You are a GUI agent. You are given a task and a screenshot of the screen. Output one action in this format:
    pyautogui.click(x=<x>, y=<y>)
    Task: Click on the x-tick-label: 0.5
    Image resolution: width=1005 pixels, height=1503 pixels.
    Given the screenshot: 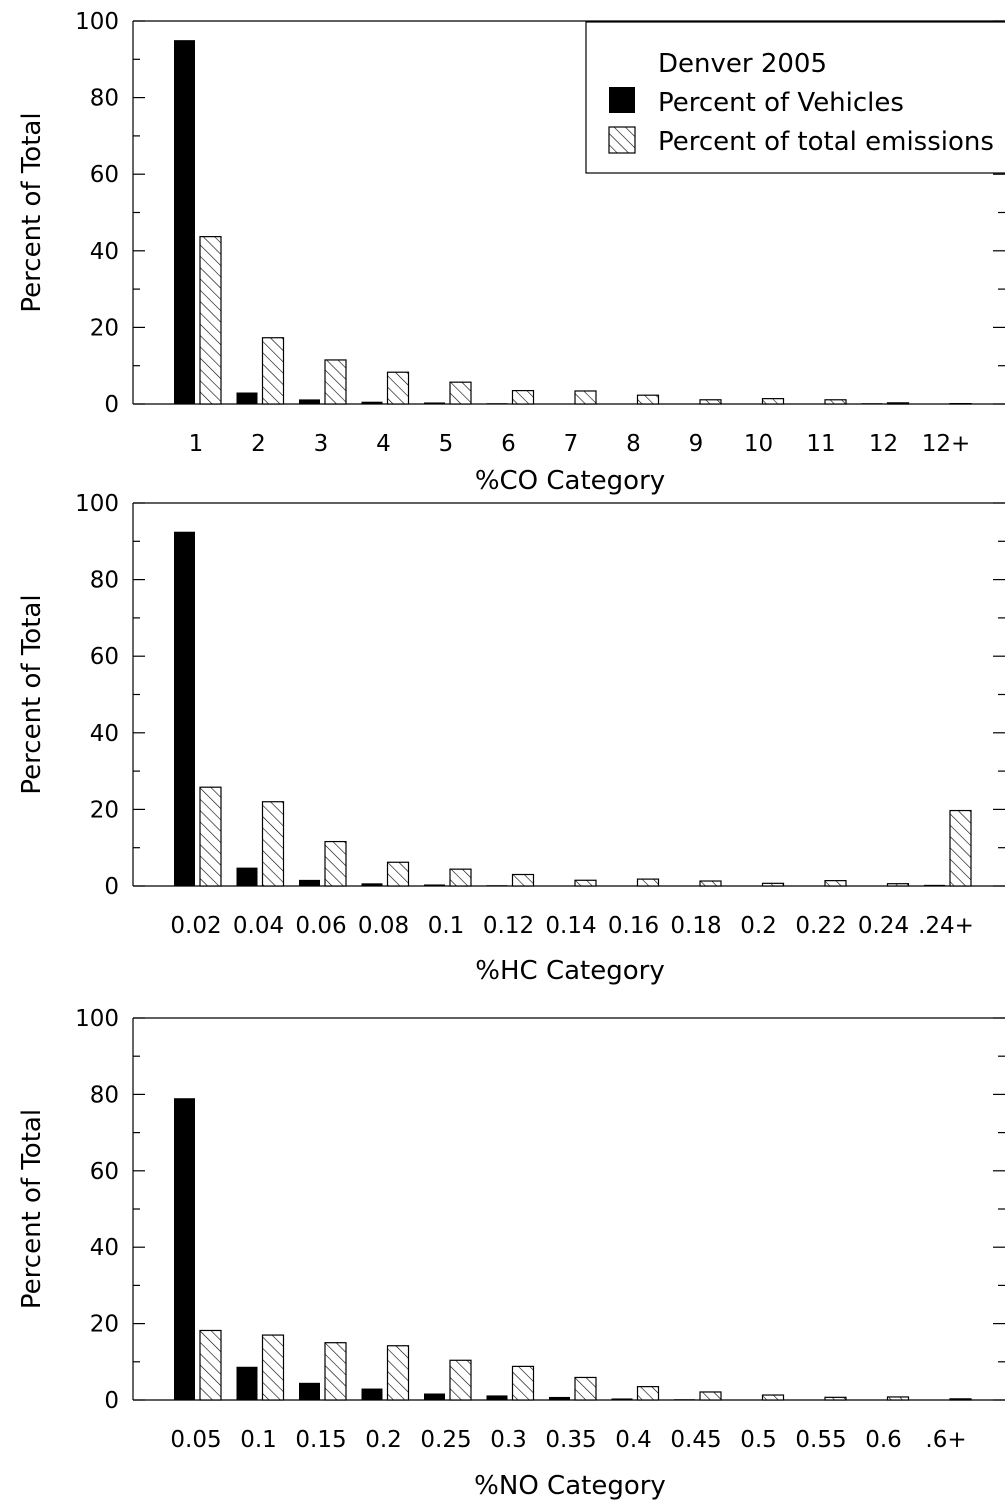 What is the action you would take?
    pyautogui.click(x=758, y=1440)
    